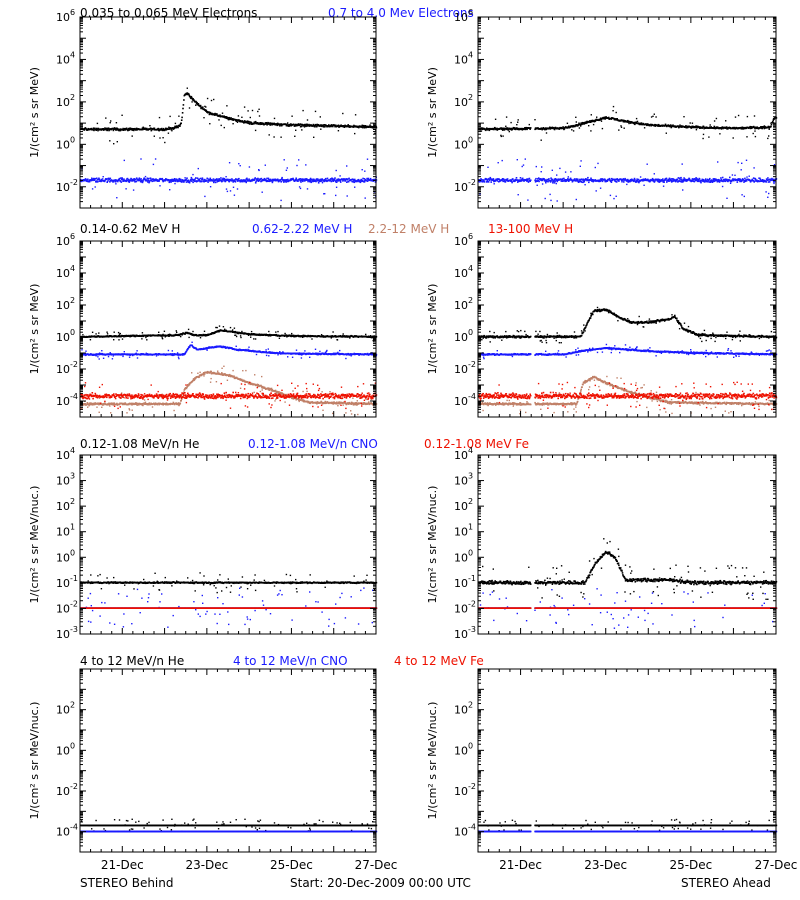  I want to click on legend-label: 13-100 MeV H, so click(530, 229).